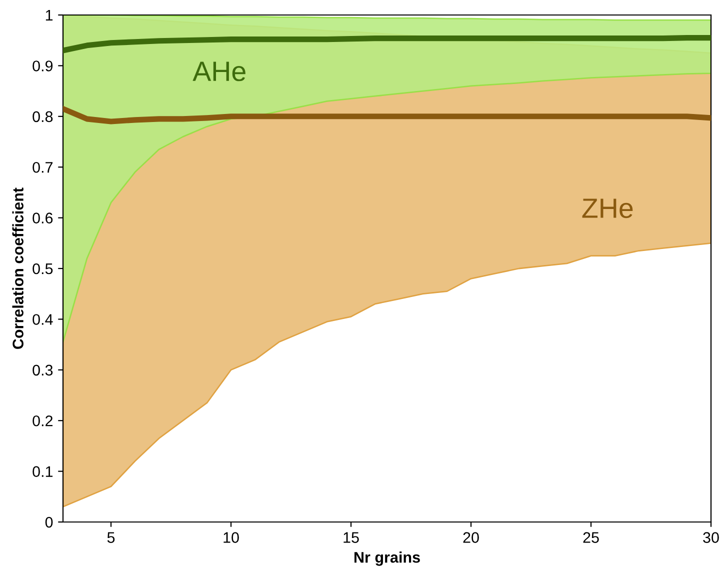 This screenshot has height=577, width=722. Describe the element at coordinates (591, 537) in the screenshot. I see `x-tick-label: 25` at that location.